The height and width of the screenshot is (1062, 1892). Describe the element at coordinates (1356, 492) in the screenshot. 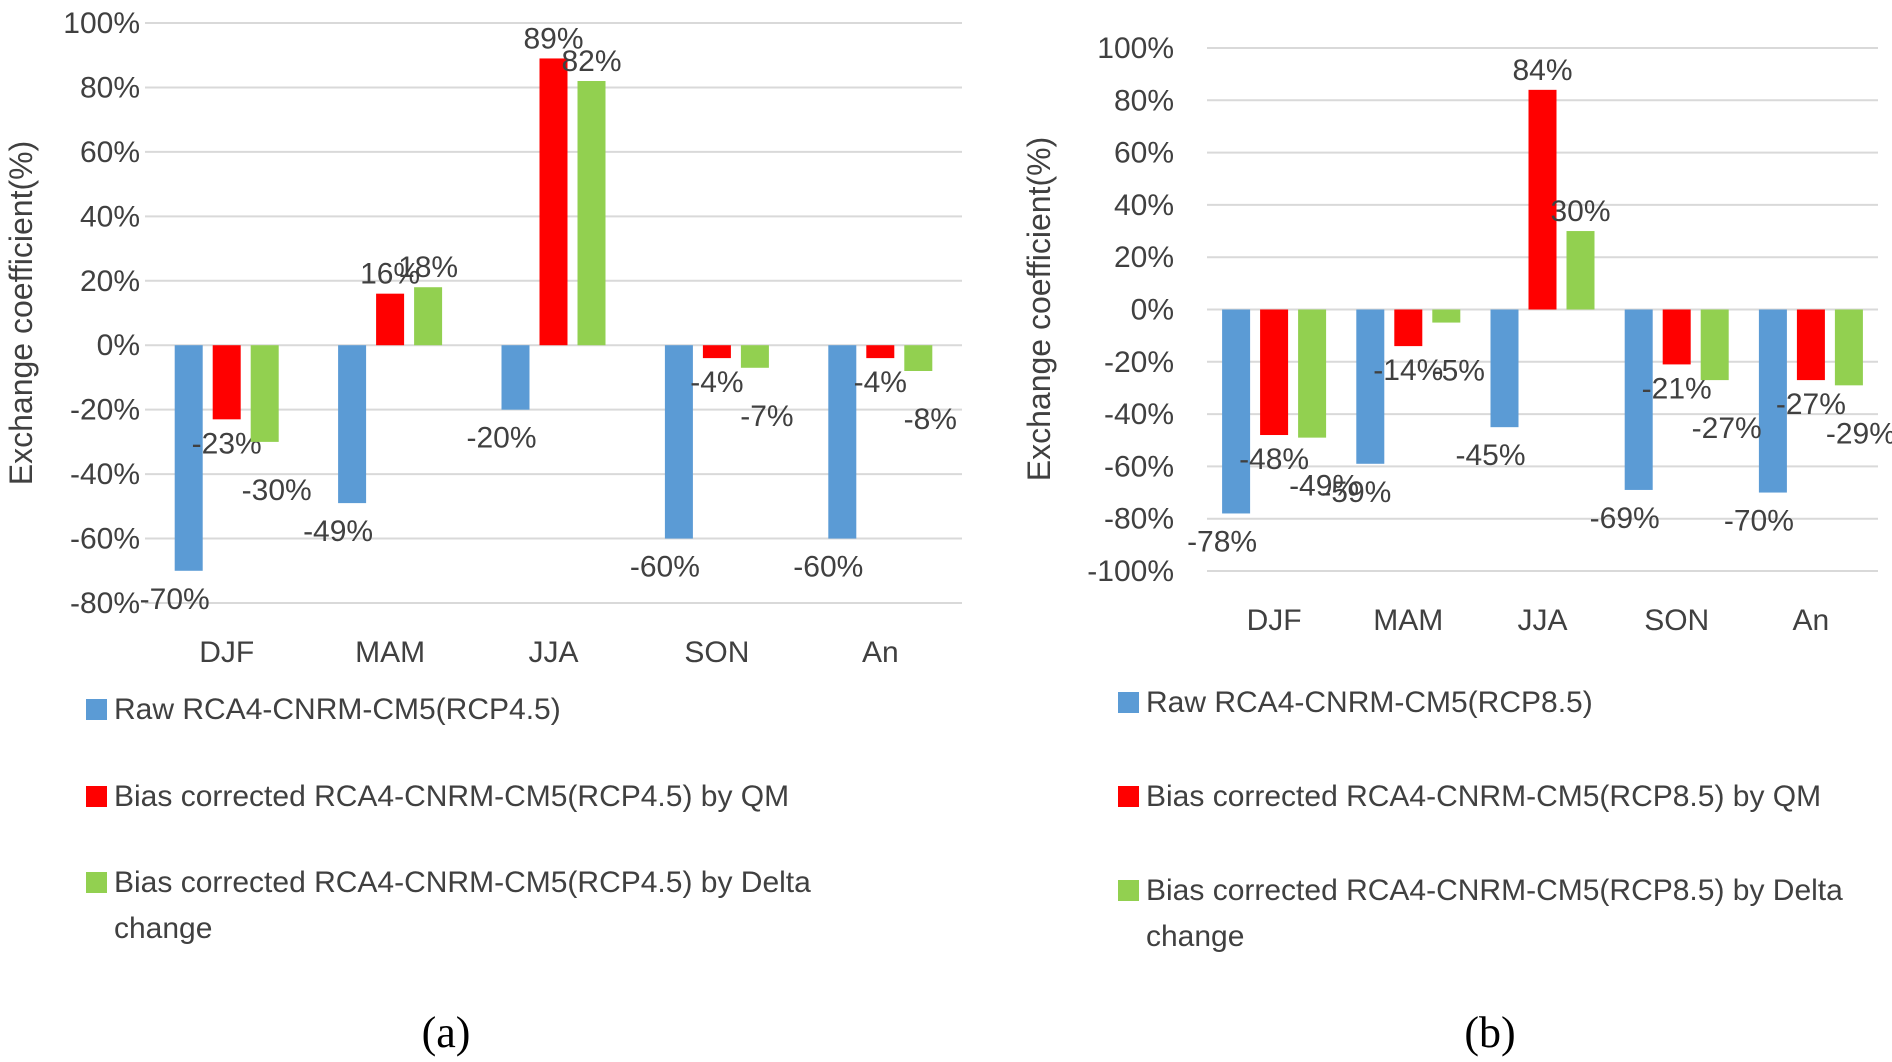

I see `data-label-raw: -59%` at that location.